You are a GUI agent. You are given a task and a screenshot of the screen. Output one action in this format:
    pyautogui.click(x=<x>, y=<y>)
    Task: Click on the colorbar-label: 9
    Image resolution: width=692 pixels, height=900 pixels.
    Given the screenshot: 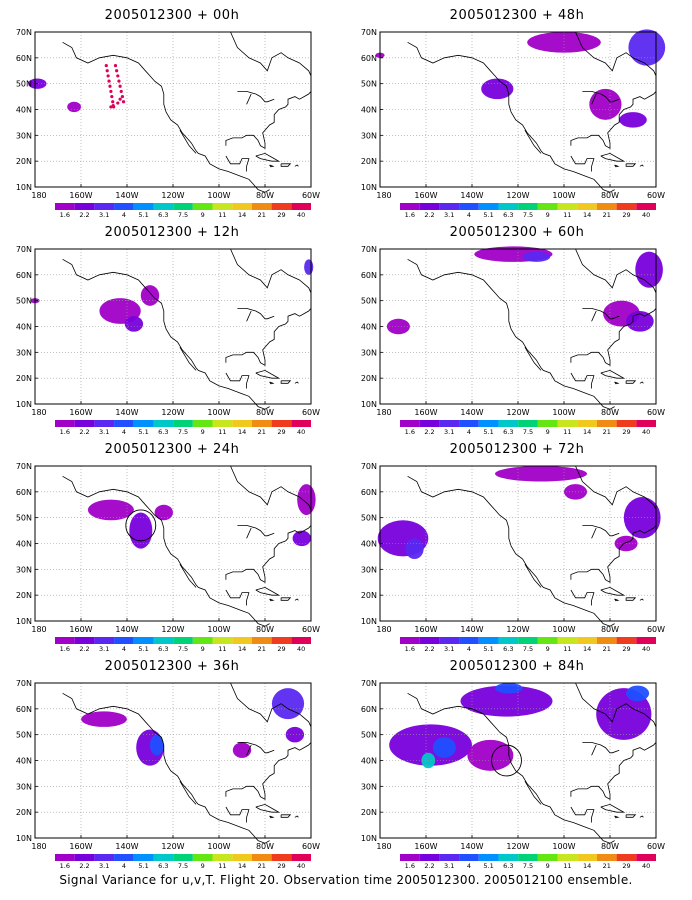 What is the action you would take?
    pyautogui.click(x=548, y=432)
    